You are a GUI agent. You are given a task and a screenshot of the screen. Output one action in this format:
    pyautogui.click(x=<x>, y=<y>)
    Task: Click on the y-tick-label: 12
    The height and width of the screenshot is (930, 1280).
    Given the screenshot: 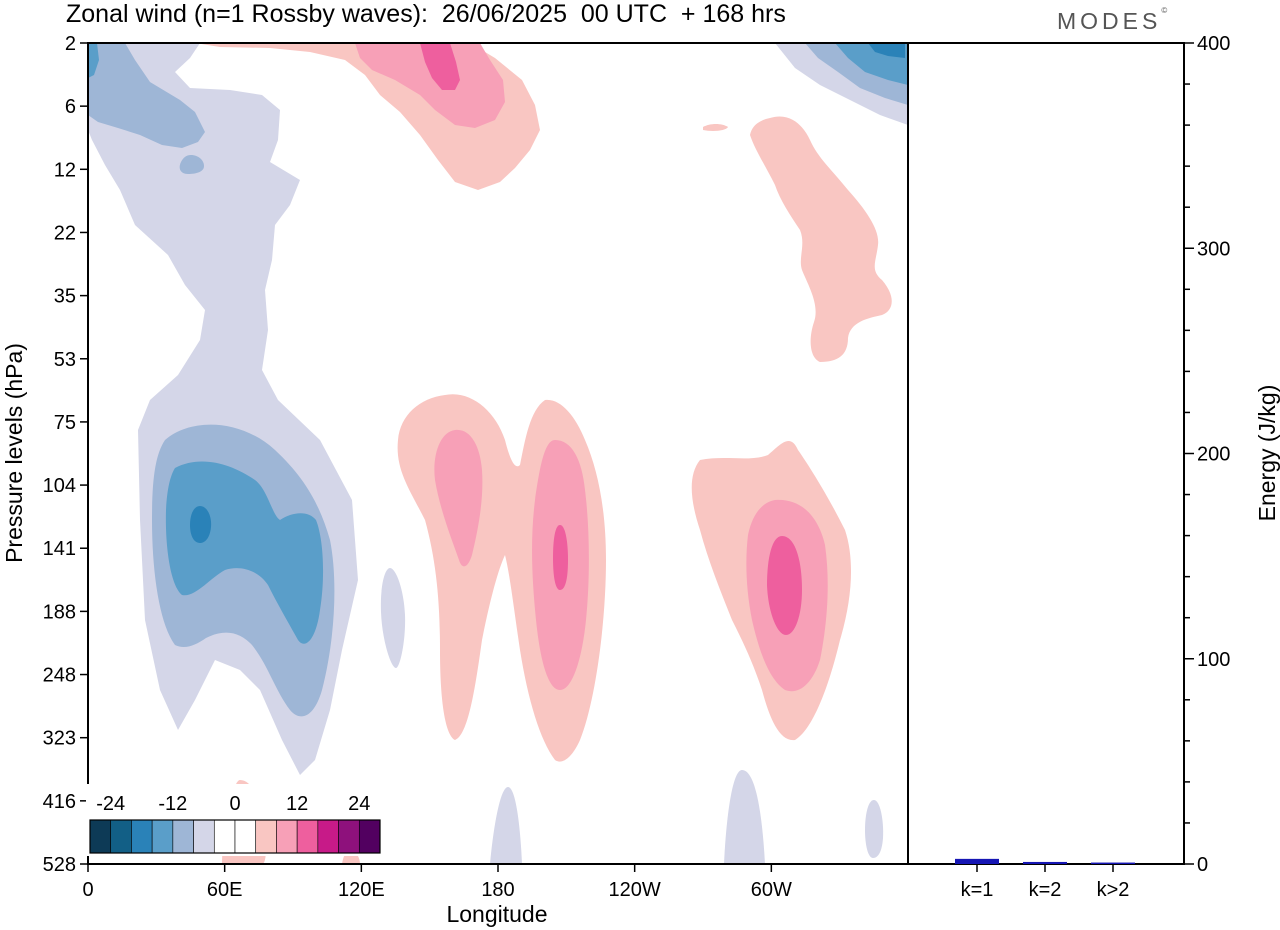 What is the action you would take?
    pyautogui.click(x=65, y=170)
    